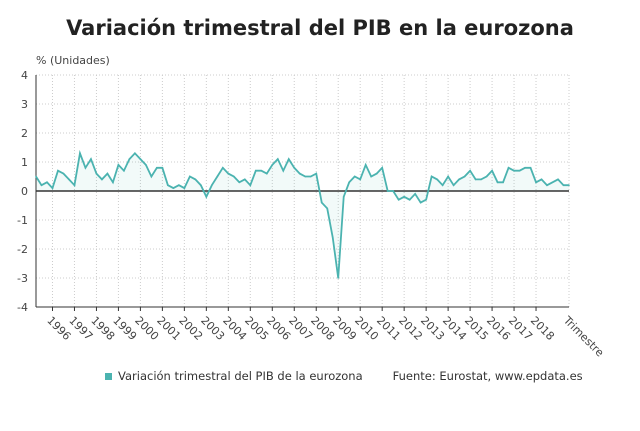 This screenshot has width=640, height=431. Describe the element at coordinates (190, 328) in the screenshot. I see `x-tick-label: 2002` at that location.